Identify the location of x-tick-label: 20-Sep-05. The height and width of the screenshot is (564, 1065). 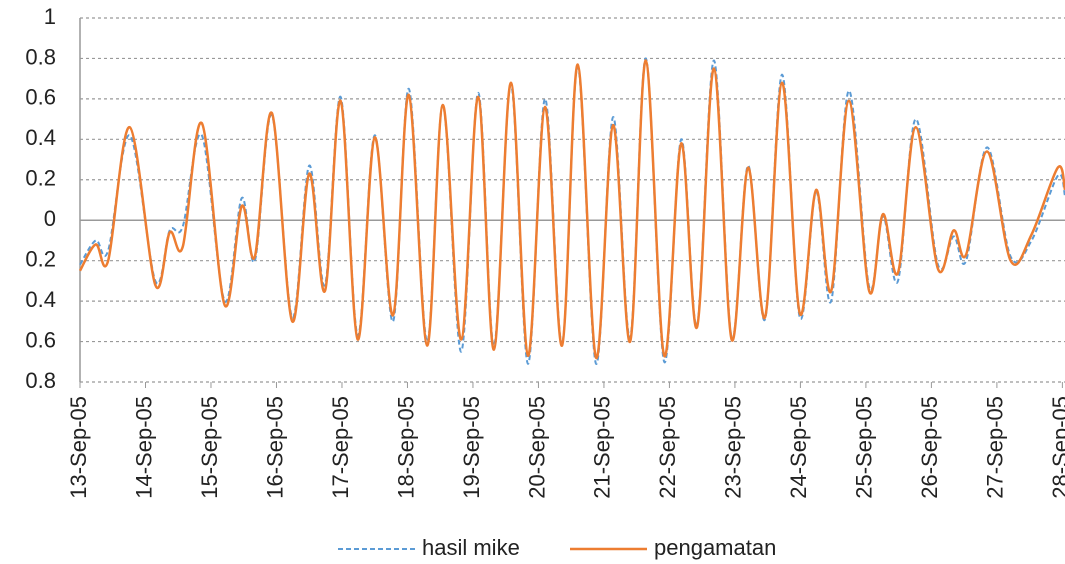
(536, 447).